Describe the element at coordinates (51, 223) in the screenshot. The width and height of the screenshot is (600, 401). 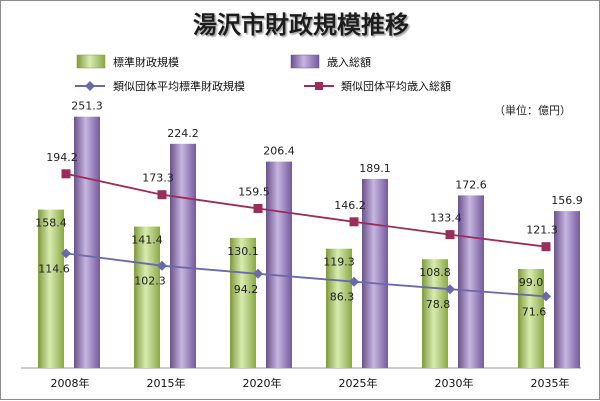
I see `data-label-standard-scale: 158.4` at that location.